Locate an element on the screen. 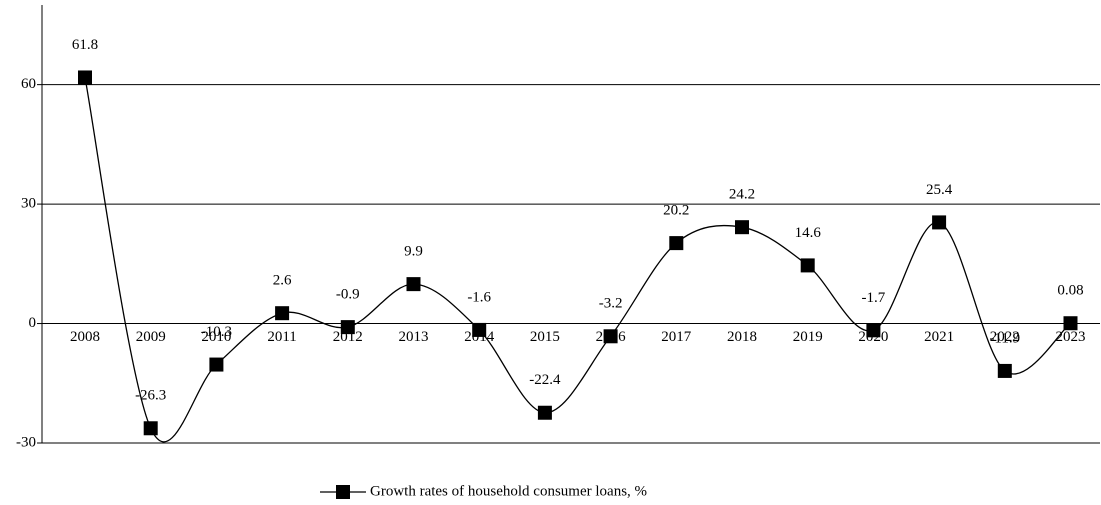  y-tick-label: -30 is located at coordinates (26, 442).